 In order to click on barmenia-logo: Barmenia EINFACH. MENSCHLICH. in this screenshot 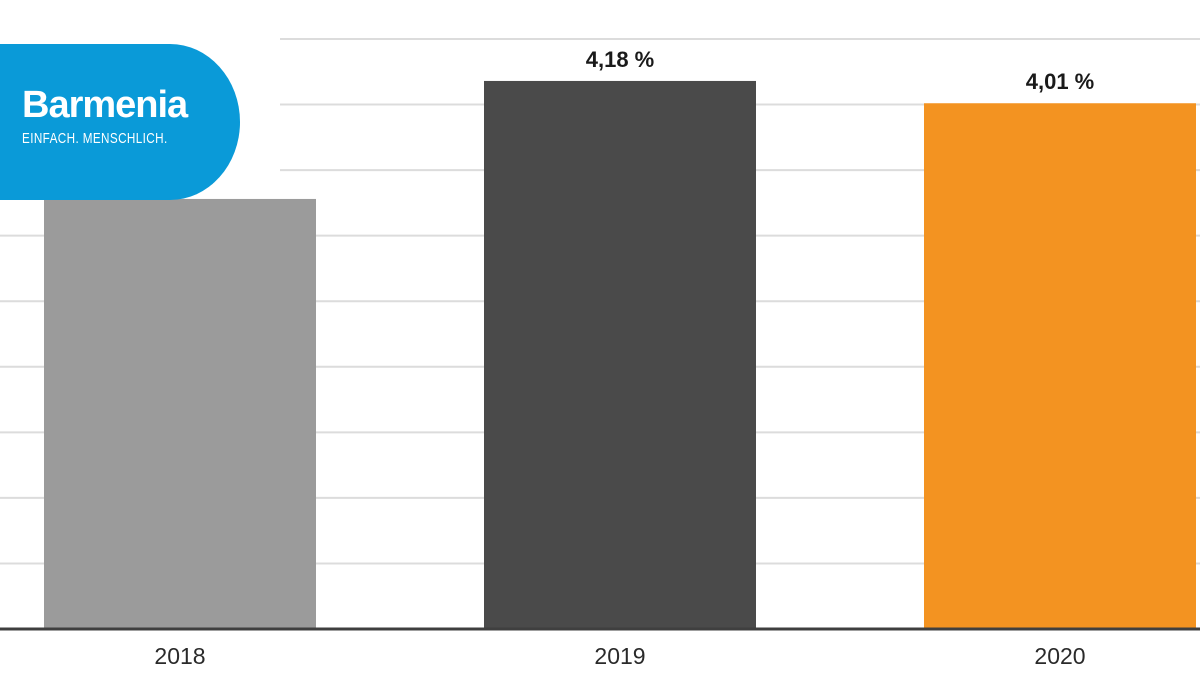, I will do `click(120, 122)`.